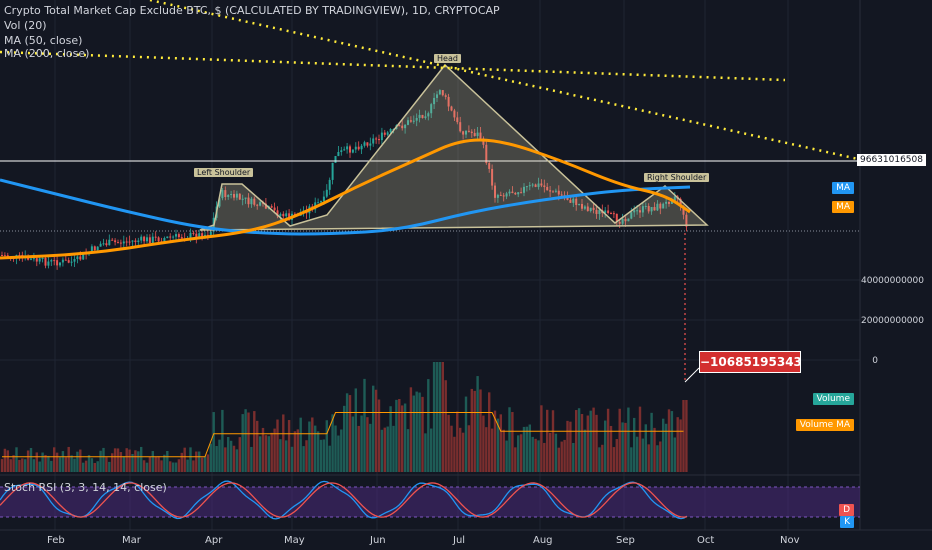 Image resolution: width=932 pixels, height=550 pixels. Describe the element at coordinates (131, 540) in the screenshot. I see `x-tick-mar: Mar` at that location.